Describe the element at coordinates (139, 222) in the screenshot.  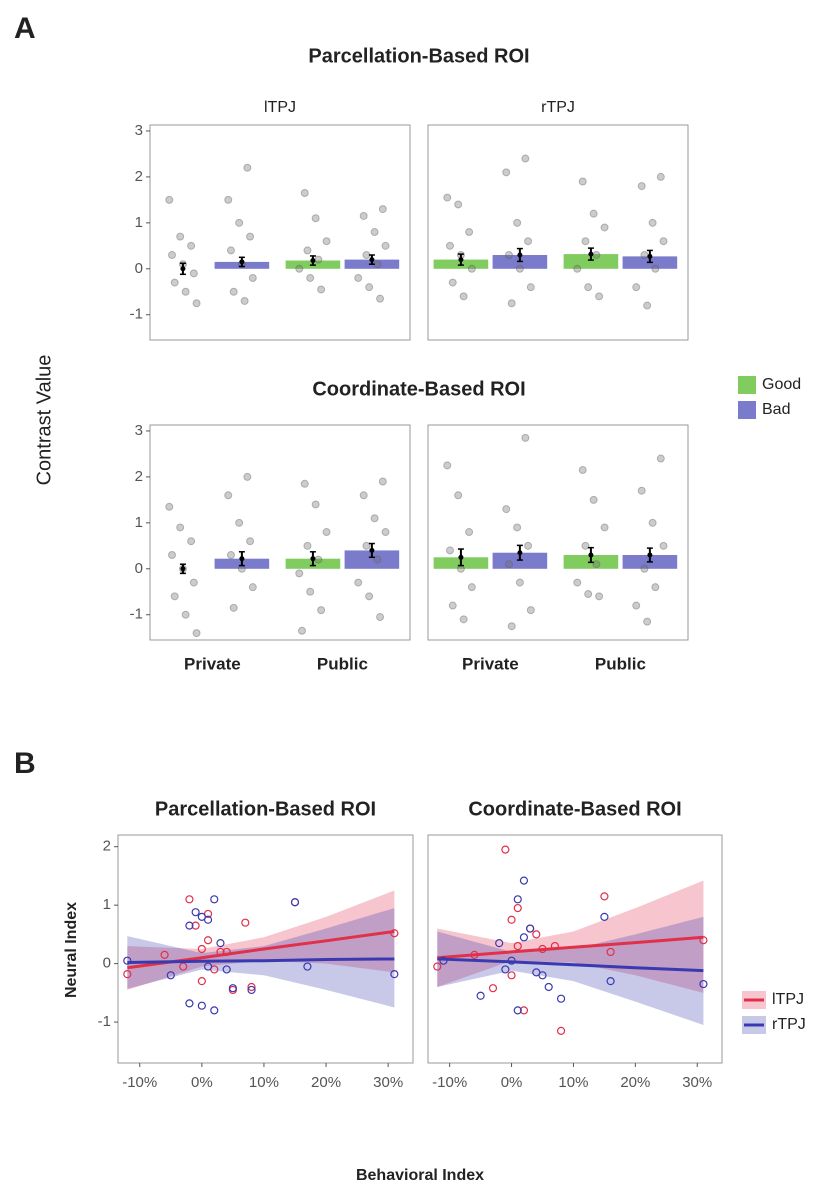
I see `y-tick-label: 1` at that location.